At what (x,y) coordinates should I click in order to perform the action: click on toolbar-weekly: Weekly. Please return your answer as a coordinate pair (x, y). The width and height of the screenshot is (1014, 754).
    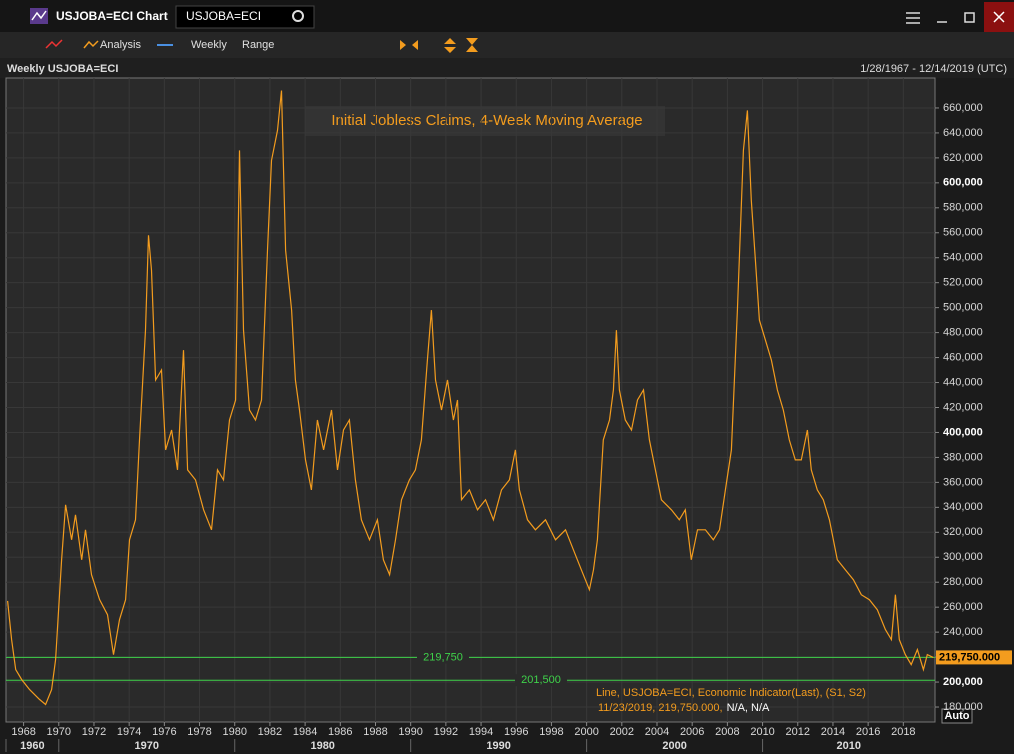
    Looking at the image, I should click on (209, 45).